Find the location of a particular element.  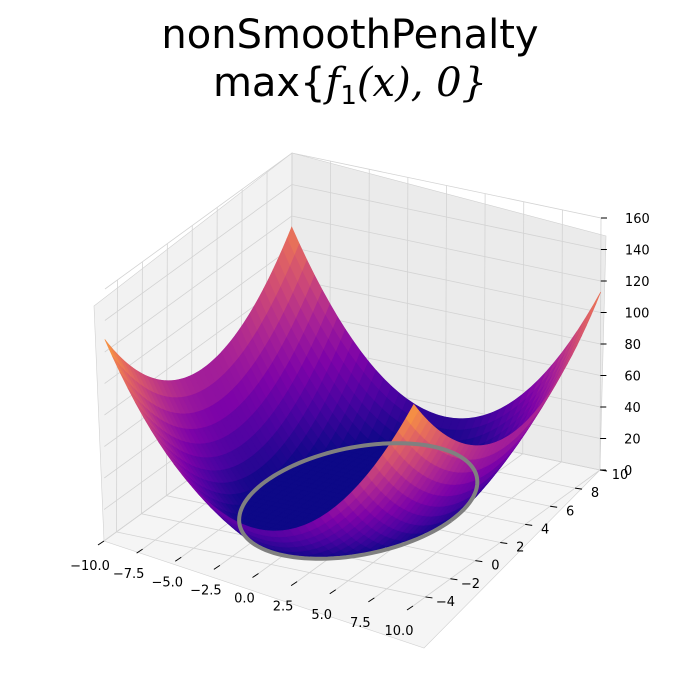

z-tick-label: 80 is located at coordinates (633, 345).